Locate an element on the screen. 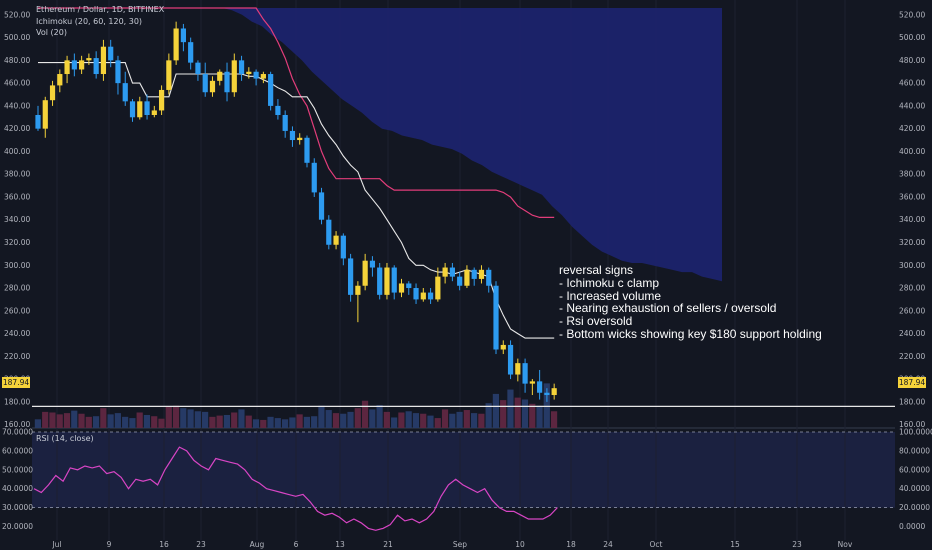  price-tick-right: 440.00 is located at coordinates (912, 105).